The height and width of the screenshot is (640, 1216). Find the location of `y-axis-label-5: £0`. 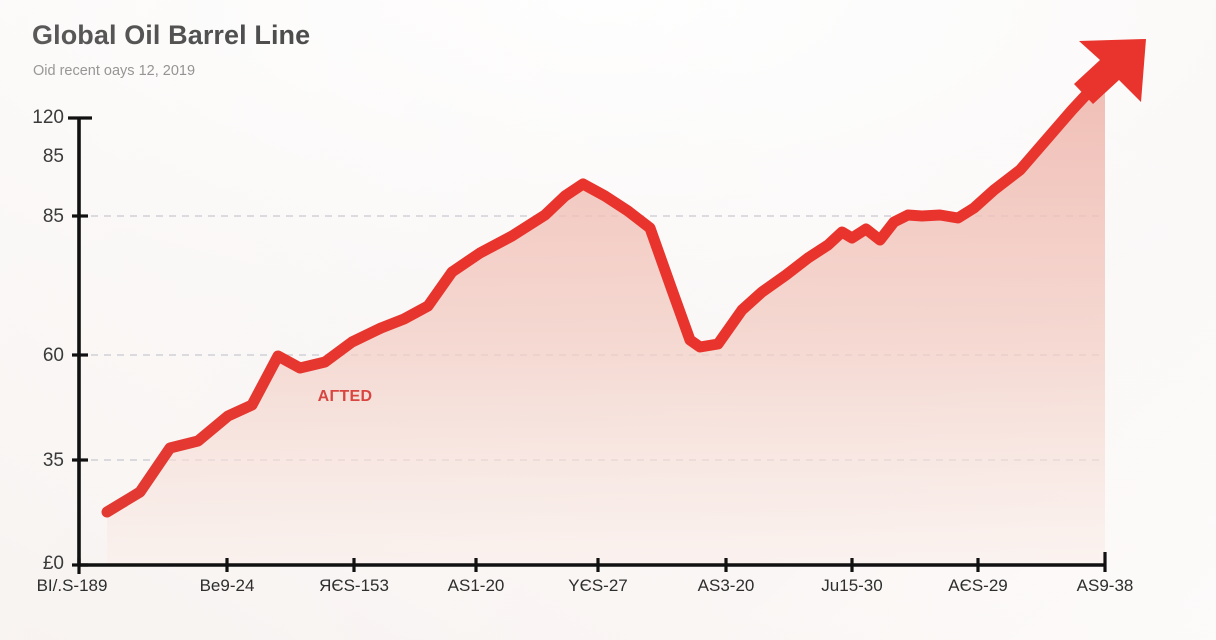

y-axis-label-5: £0 is located at coordinates (53, 563).